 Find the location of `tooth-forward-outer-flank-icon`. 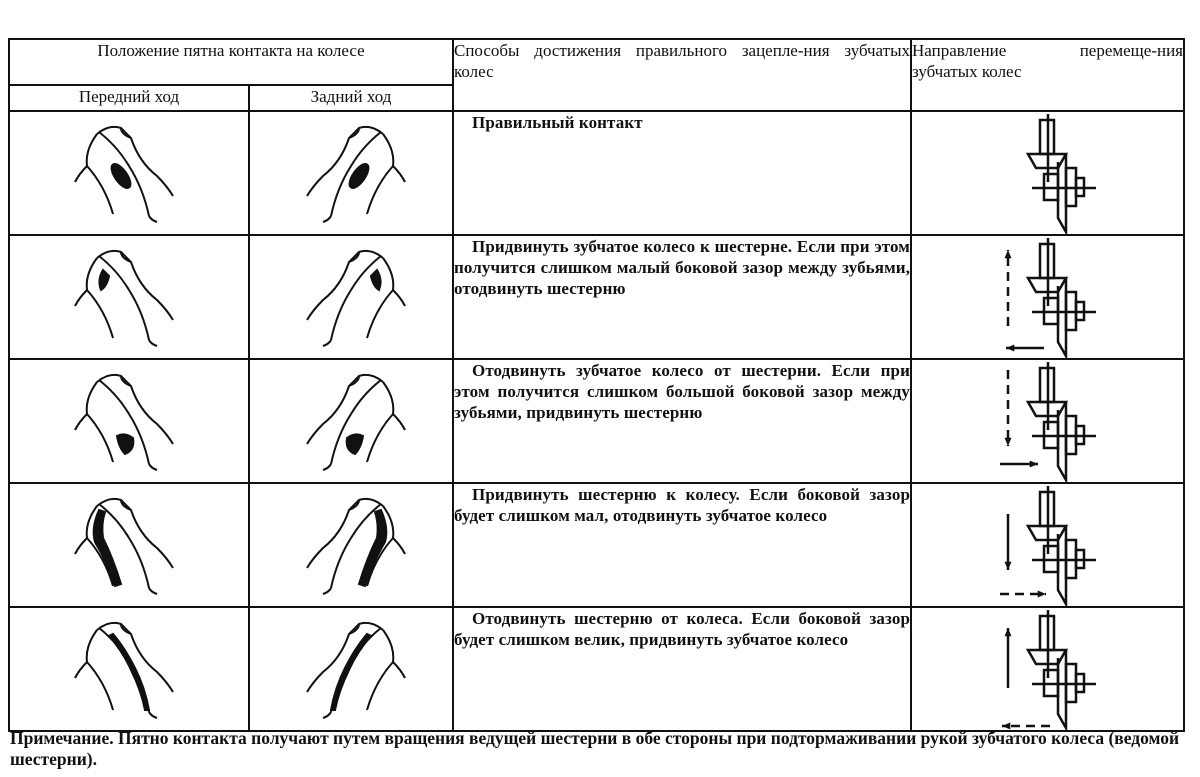

tooth-forward-outer-flank-icon is located at coordinates (124, 546).